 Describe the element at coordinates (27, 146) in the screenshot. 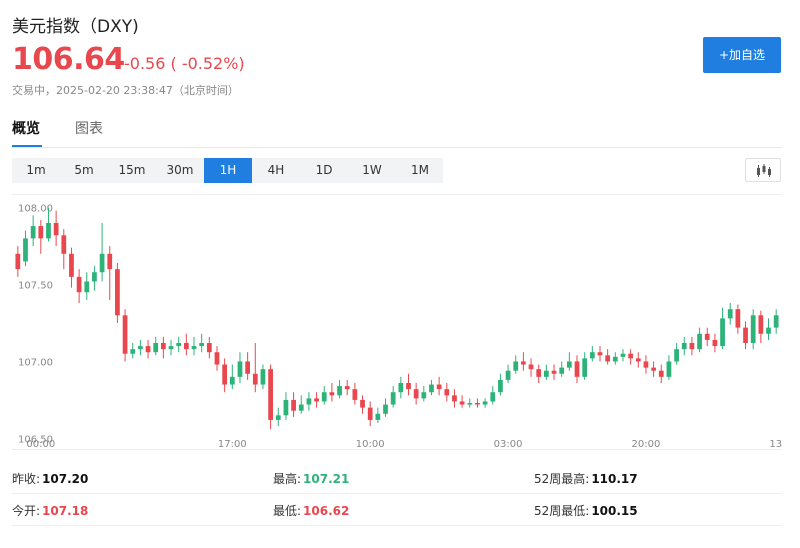

I see `active-tab-indicator` at that location.